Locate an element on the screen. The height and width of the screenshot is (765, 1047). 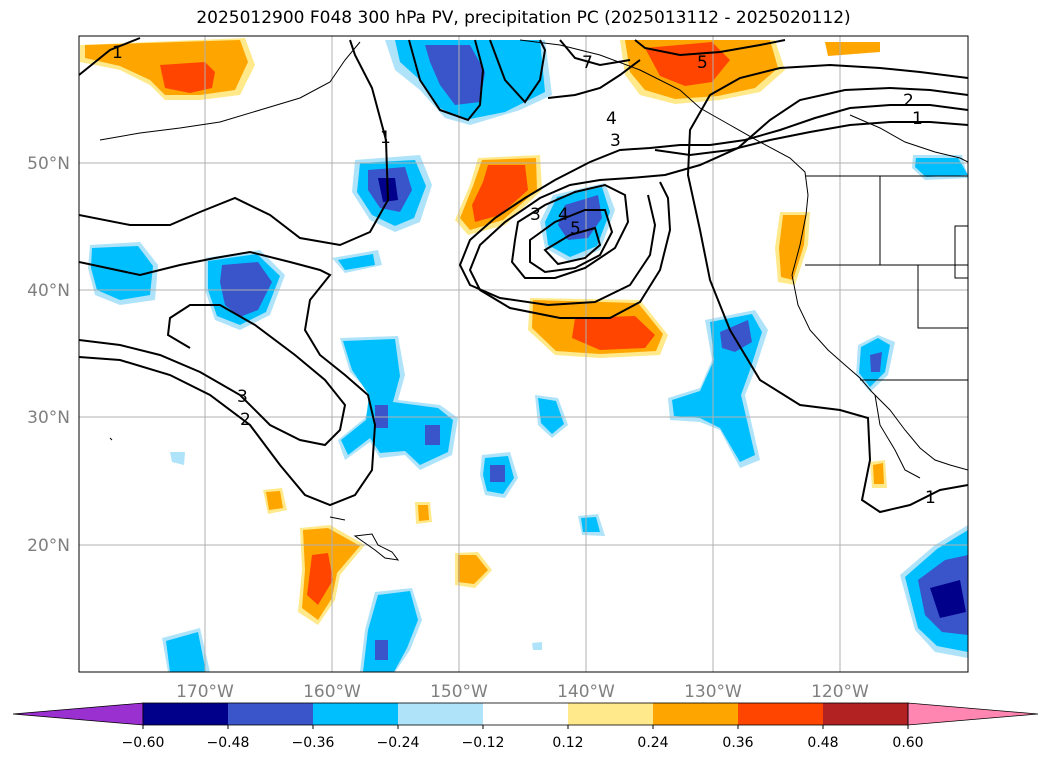
colorbar-frame is located at coordinates (525, 714).